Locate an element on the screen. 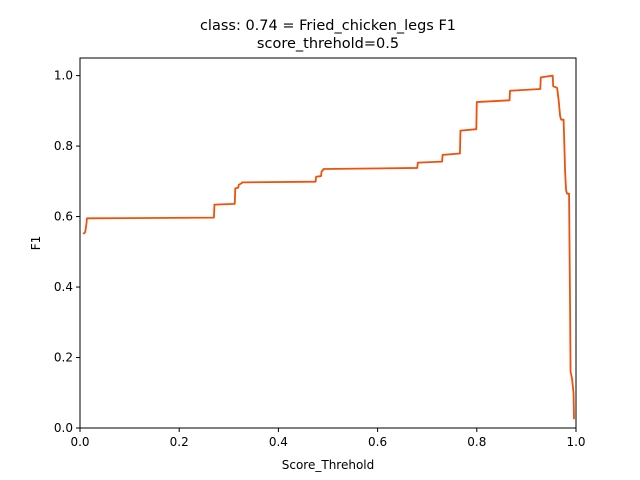  x-tick-label: 0.0 is located at coordinates (79, 442).